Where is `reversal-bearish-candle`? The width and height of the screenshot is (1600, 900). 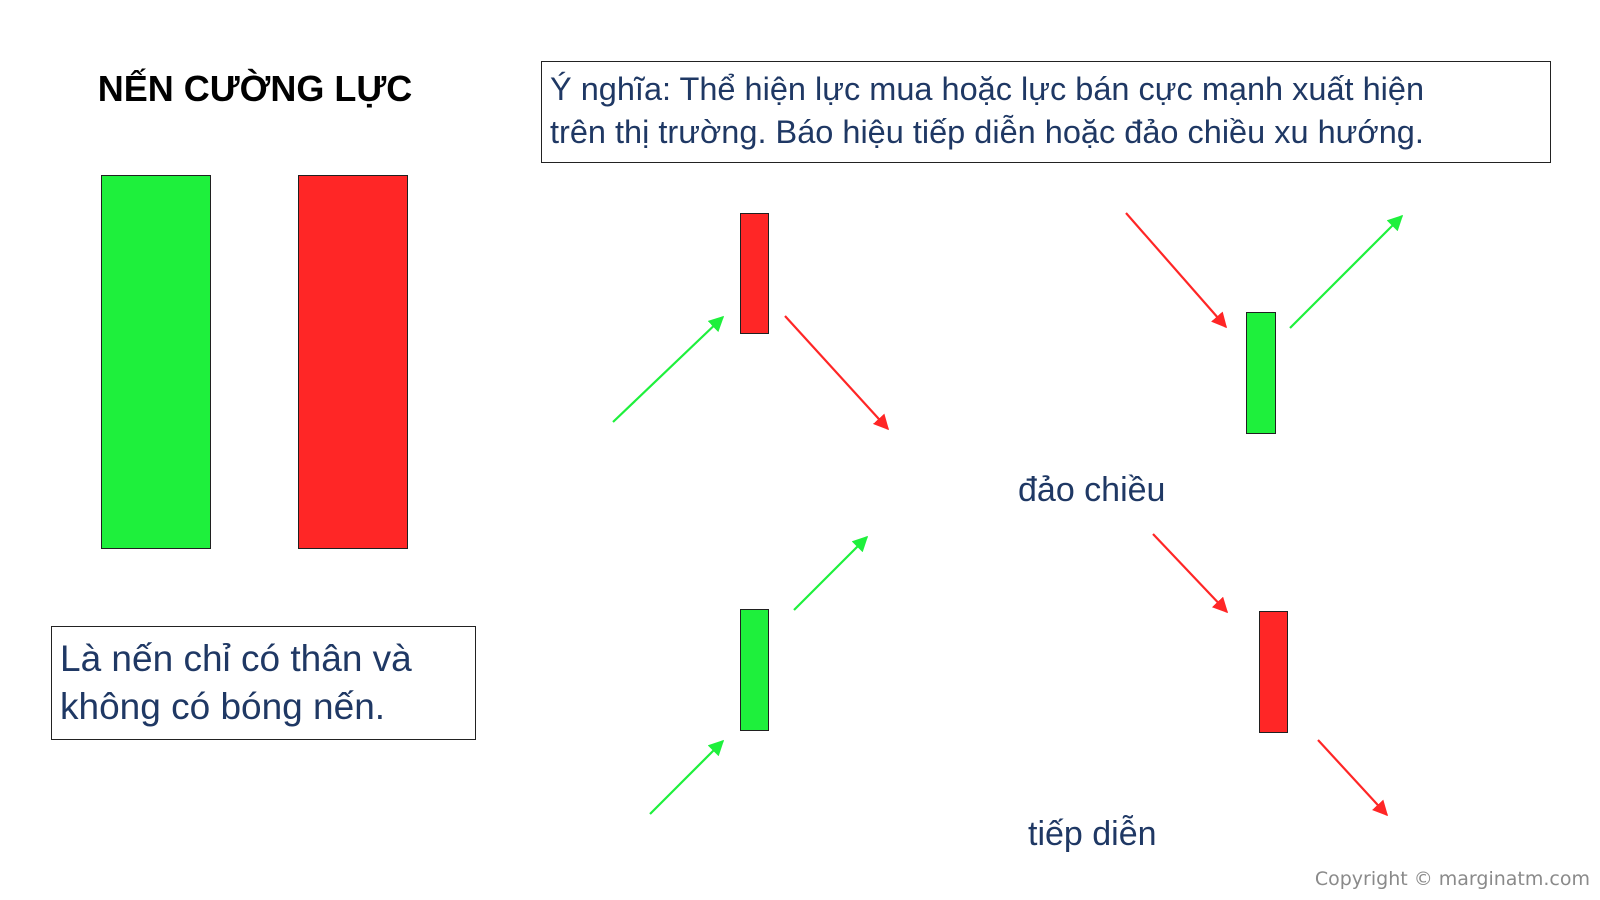 reversal-bearish-candle is located at coordinates (754, 273).